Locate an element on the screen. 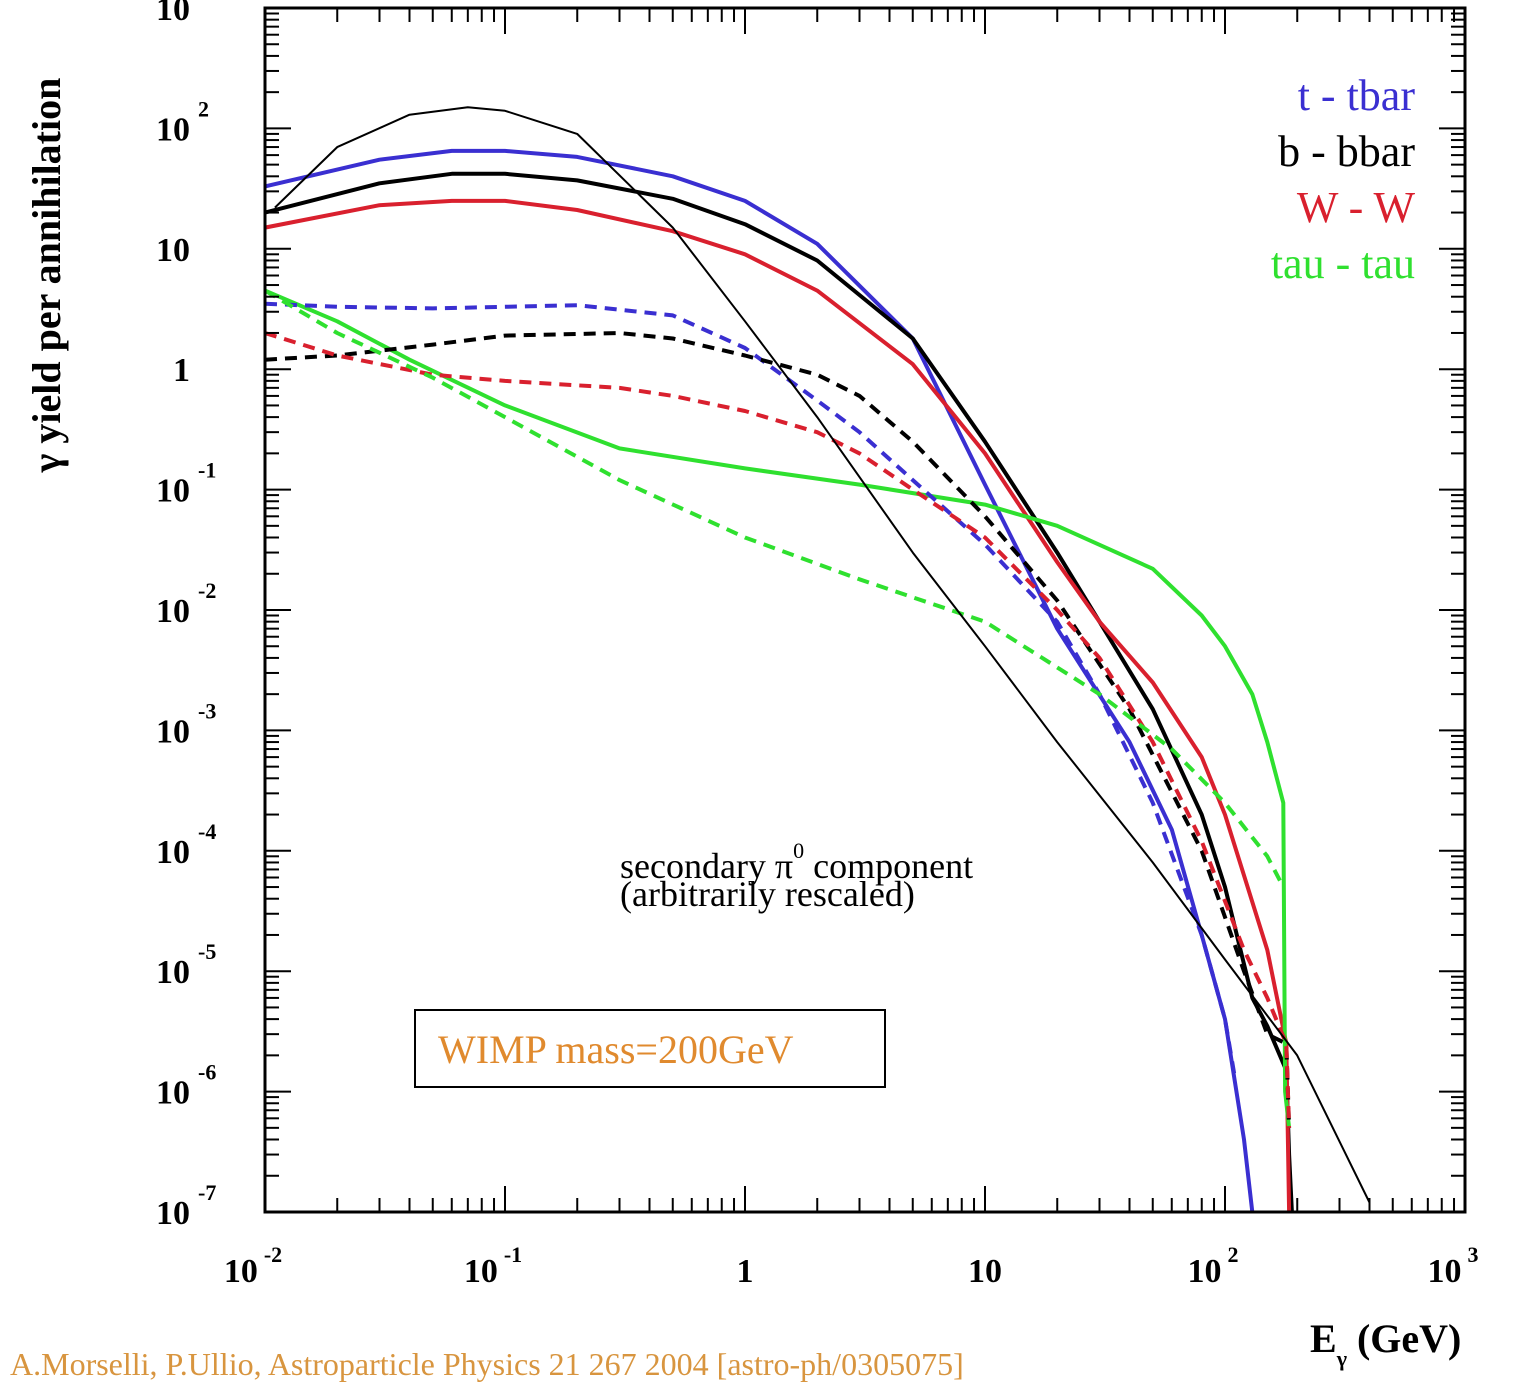 The image size is (1526, 1383). x-tick-label: 10 -1 is located at coordinates (493, 1266).